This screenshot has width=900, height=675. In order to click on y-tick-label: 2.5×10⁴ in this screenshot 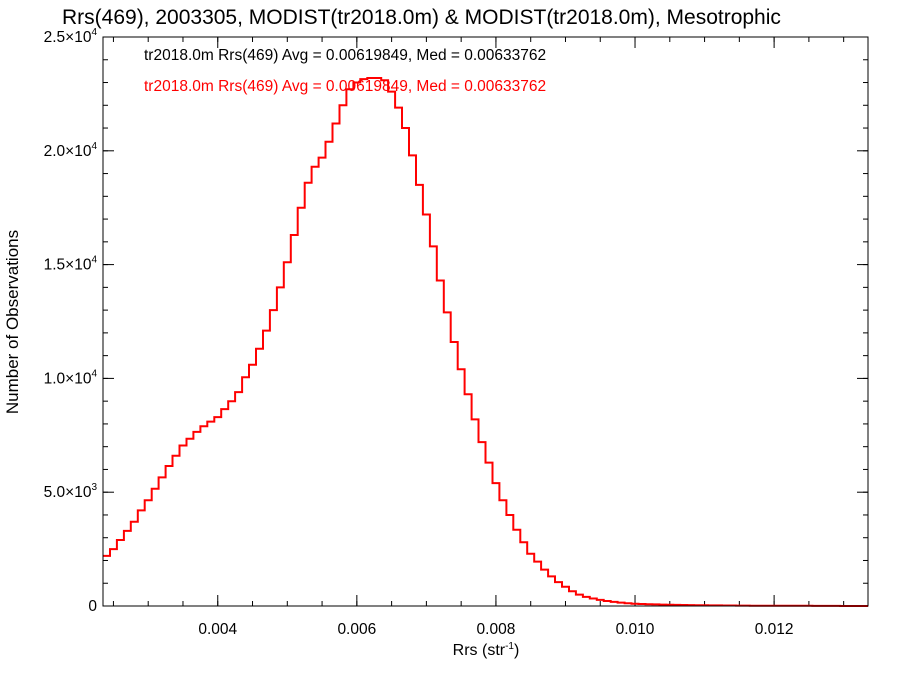, I will do `click(71, 36)`.